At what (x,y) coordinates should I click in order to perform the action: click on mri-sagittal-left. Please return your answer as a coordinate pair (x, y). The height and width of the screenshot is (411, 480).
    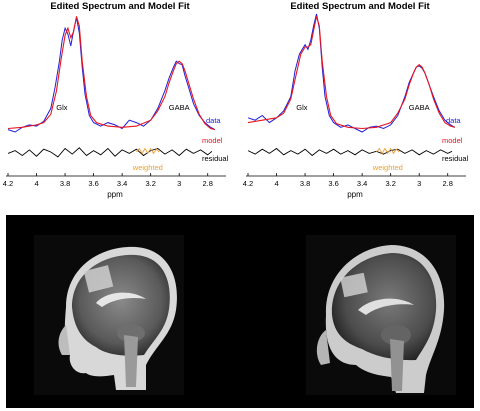
    Looking at the image, I should click on (109, 315).